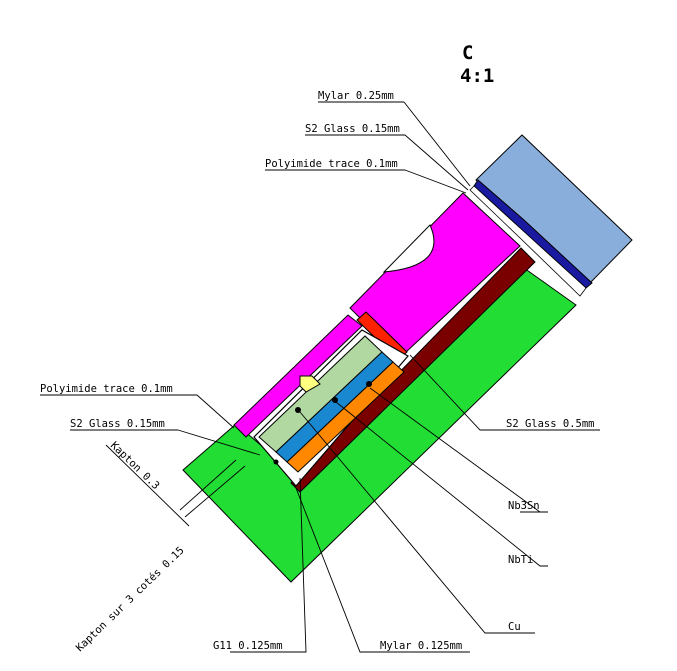 The image size is (677, 671). I want to click on nb3sn-dot, so click(298, 410).